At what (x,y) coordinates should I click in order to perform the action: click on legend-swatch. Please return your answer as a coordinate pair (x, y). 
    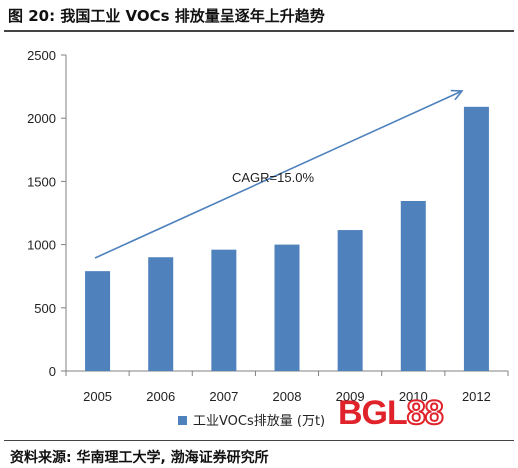
    Looking at the image, I should click on (182, 420).